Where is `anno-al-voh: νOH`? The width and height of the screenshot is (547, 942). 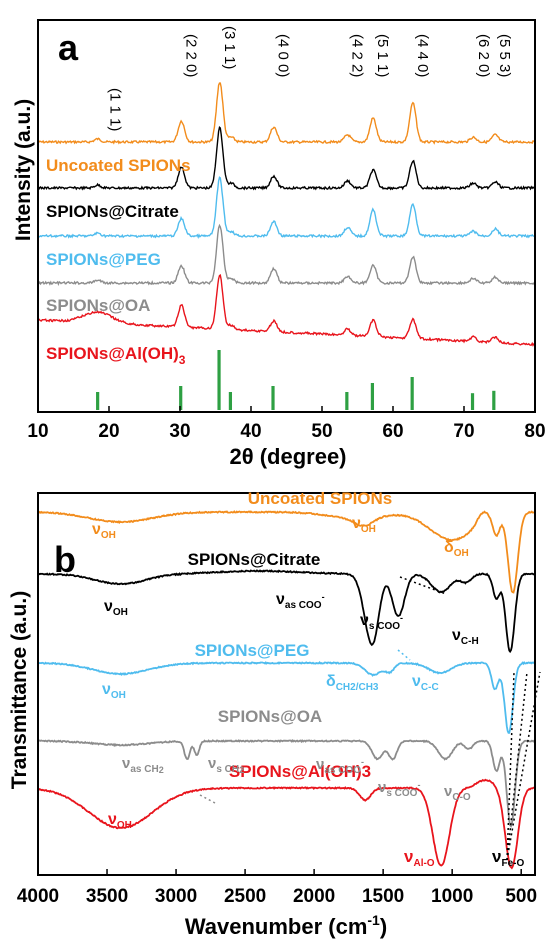
anno-al-voh: νOH is located at coordinates (120, 821).